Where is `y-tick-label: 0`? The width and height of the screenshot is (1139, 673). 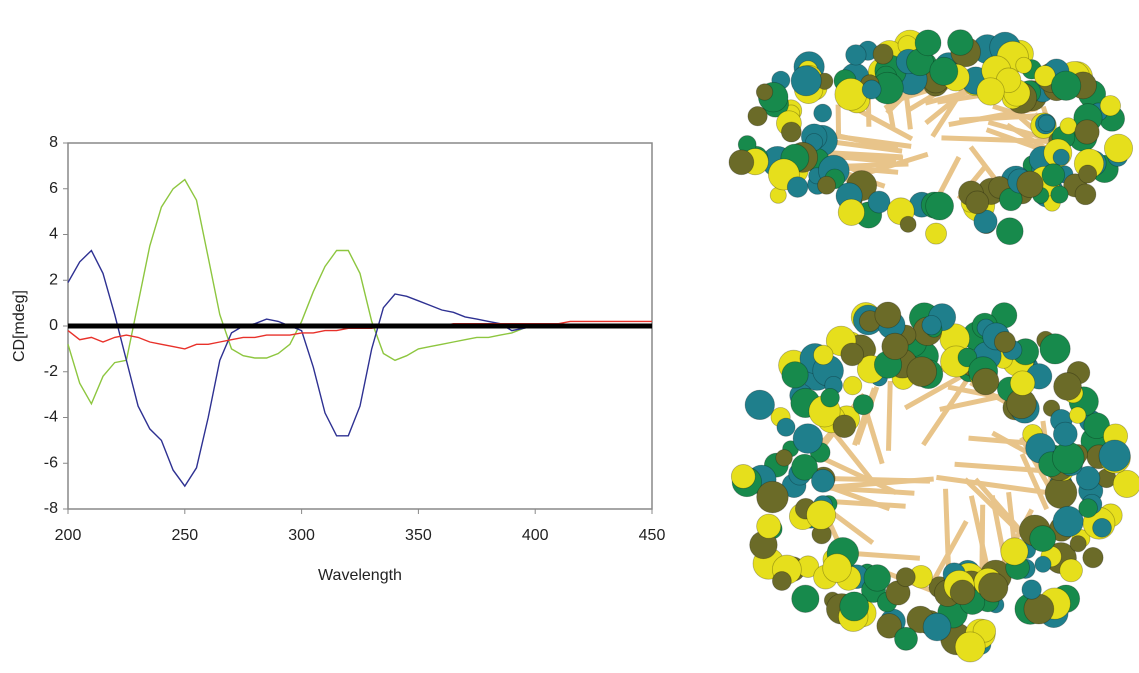 y-tick-label: 0 is located at coordinates (53, 325).